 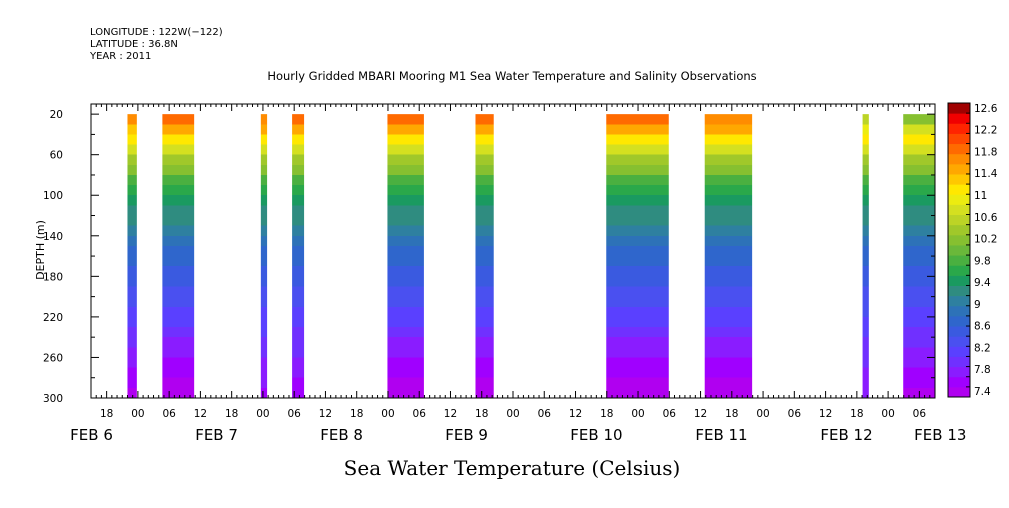 What do you see at coordinates (721, 435) in the screenshot?
I see `x-day-label: FEB 11` at bounding box center [721, 435].